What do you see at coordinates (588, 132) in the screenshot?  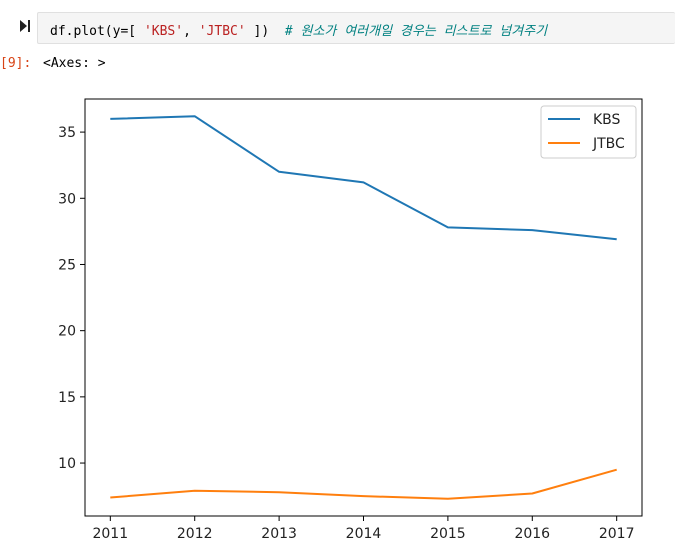 I see `legend: KBS JTBC` at bounding box center [588, 132].